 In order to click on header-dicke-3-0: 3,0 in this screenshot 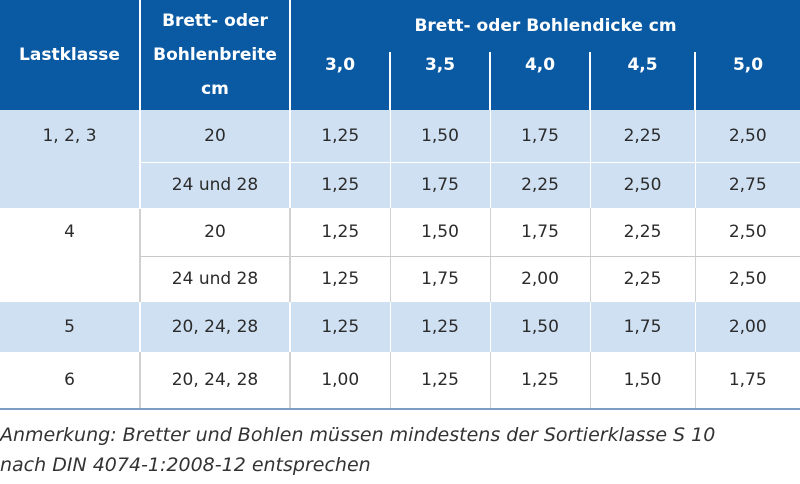, I will do `click(340, 81)`.